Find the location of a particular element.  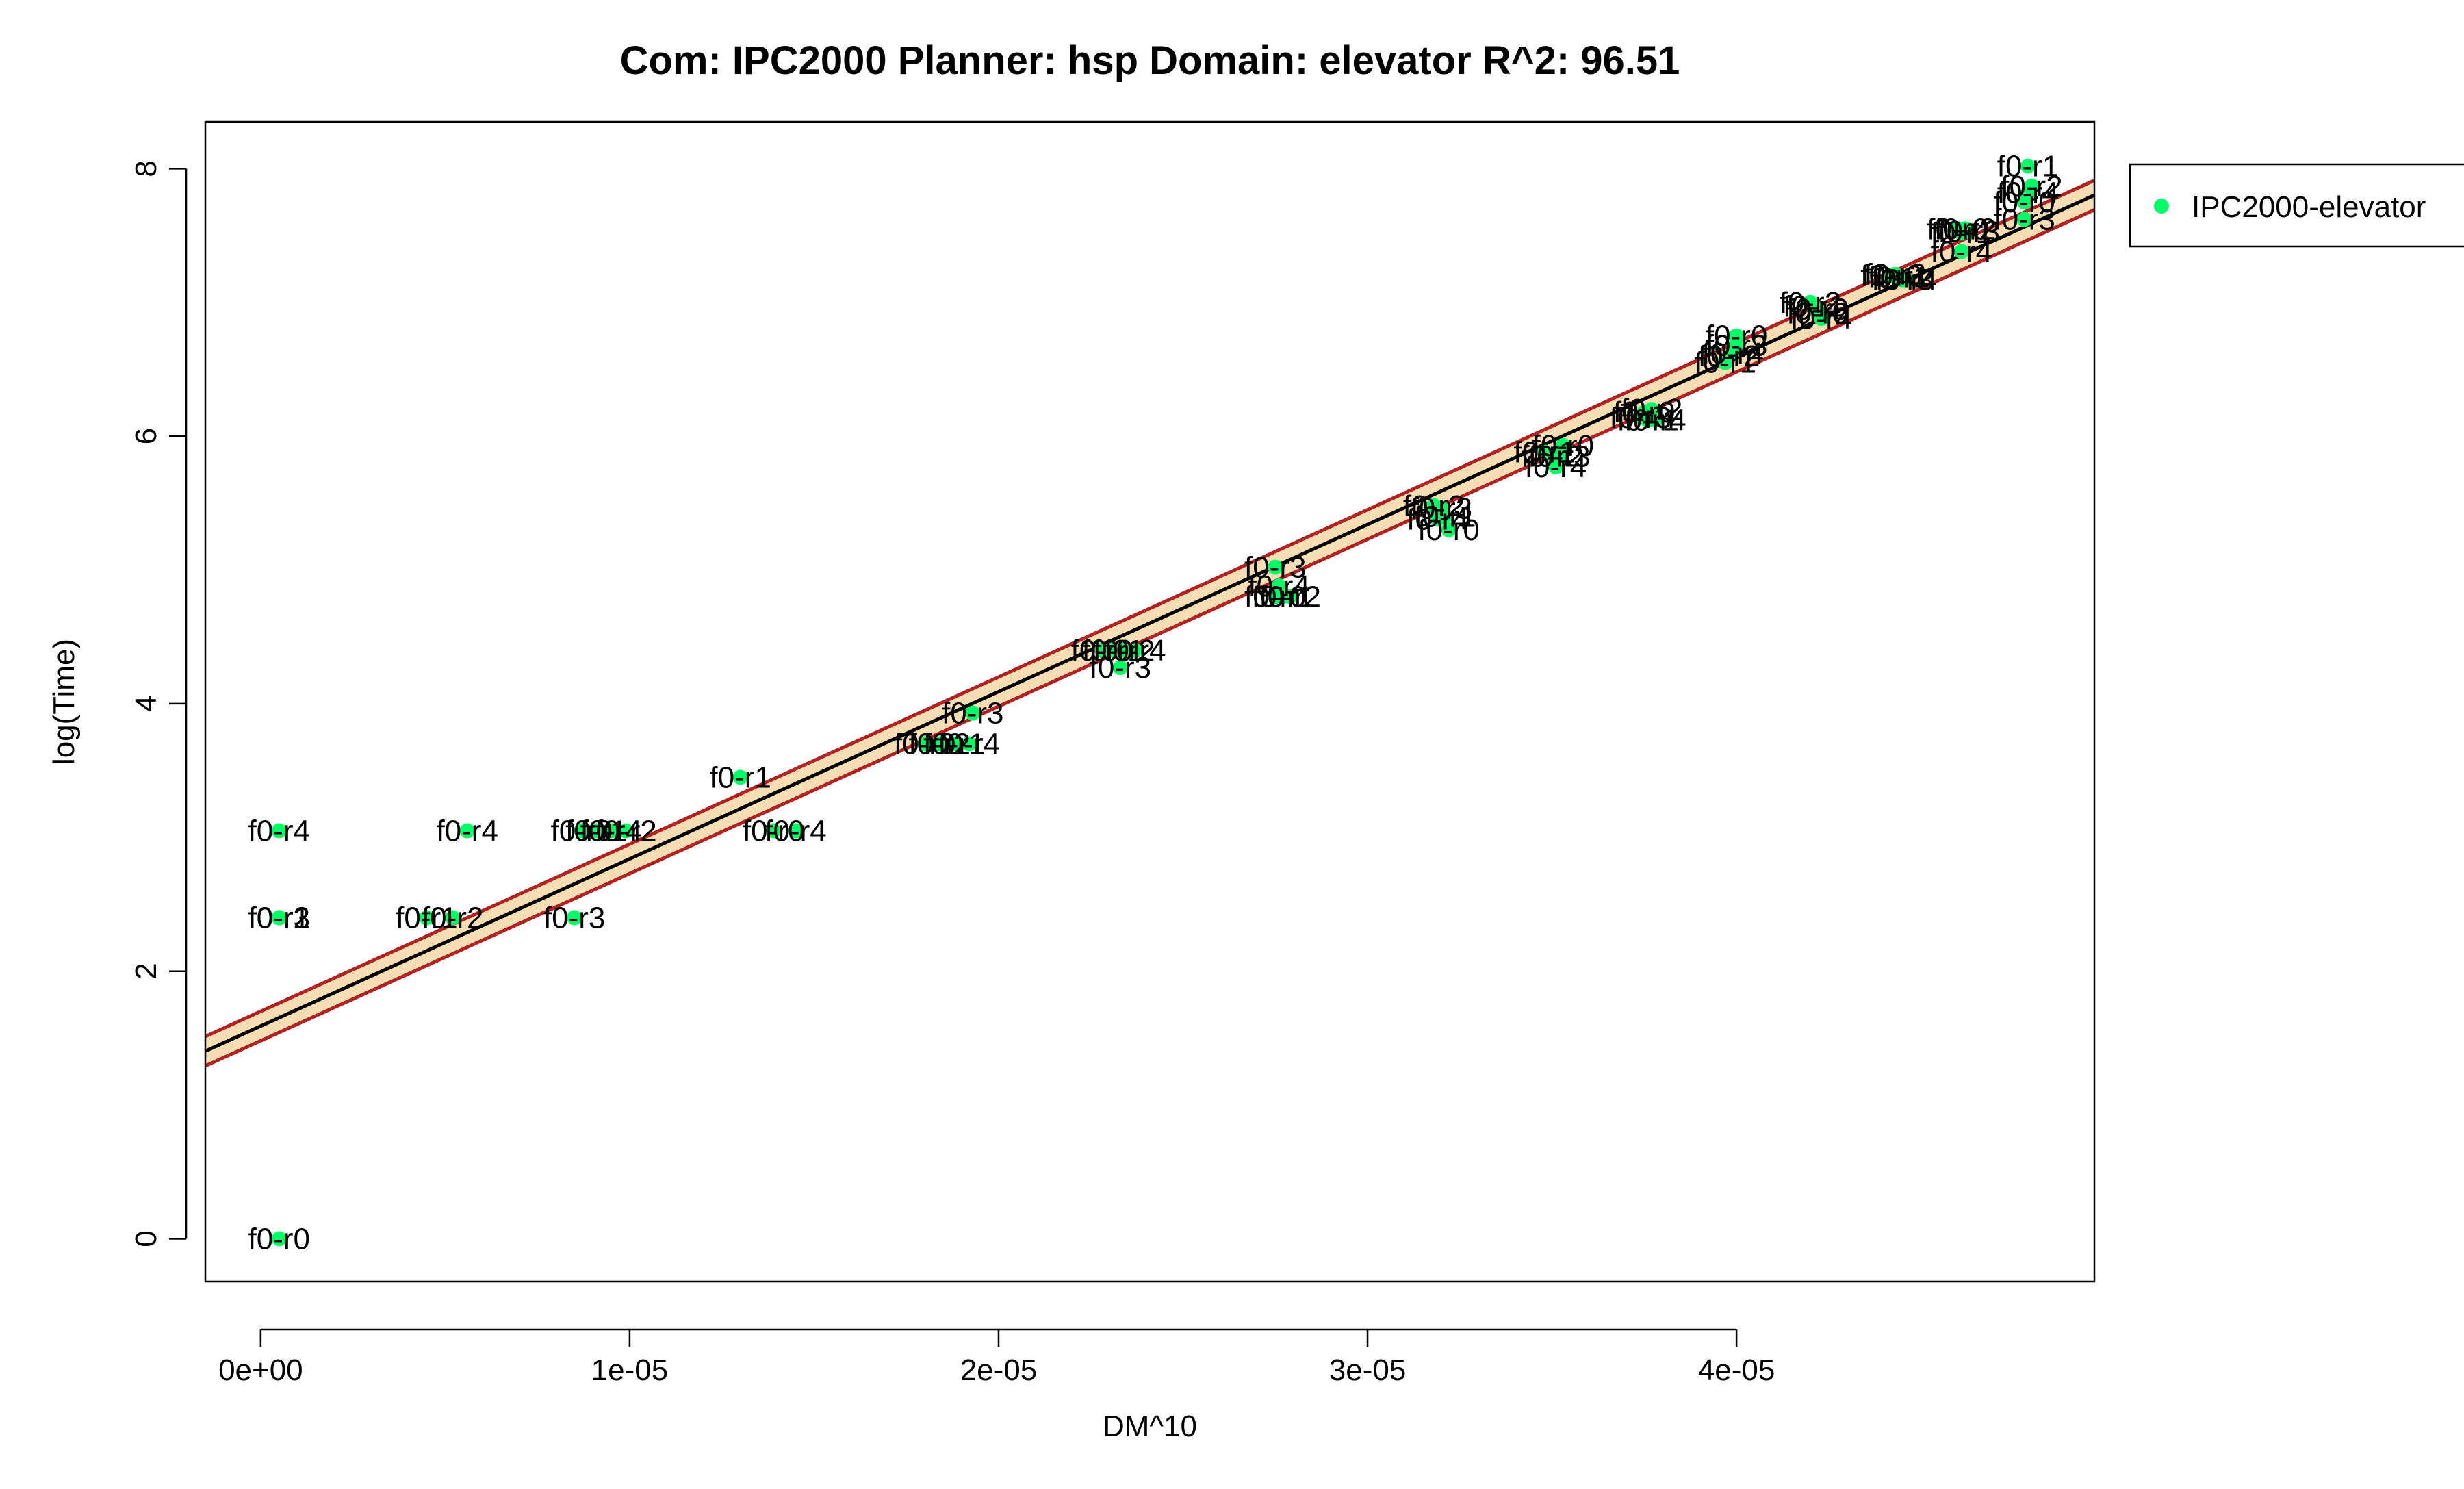

y-tick-label: 0 is located at coordinates (146, 1238).